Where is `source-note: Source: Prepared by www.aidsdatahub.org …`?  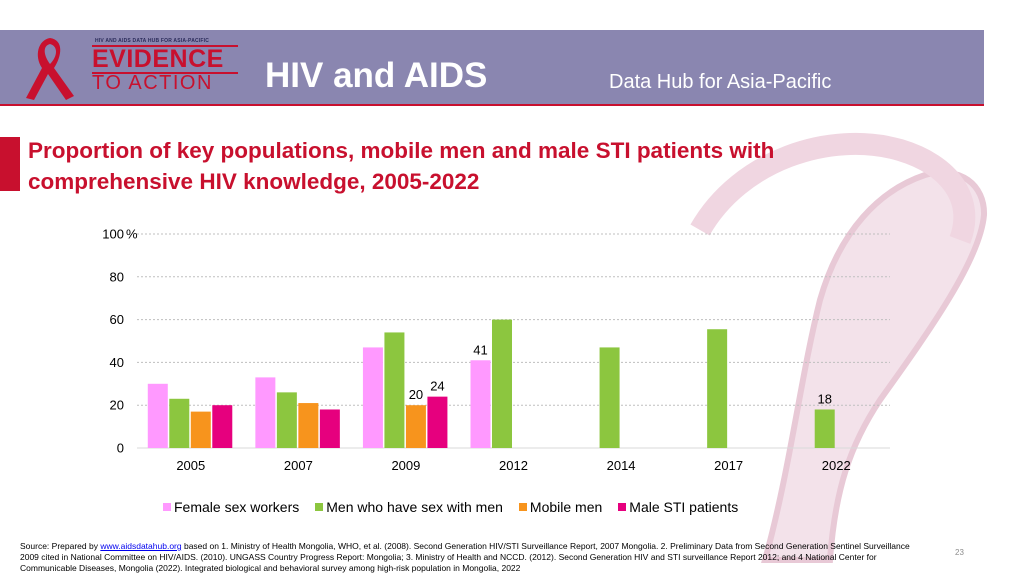 source-note: Source: Prepared by www.aidsdatahub.org … is located at coordinates (470, 557).